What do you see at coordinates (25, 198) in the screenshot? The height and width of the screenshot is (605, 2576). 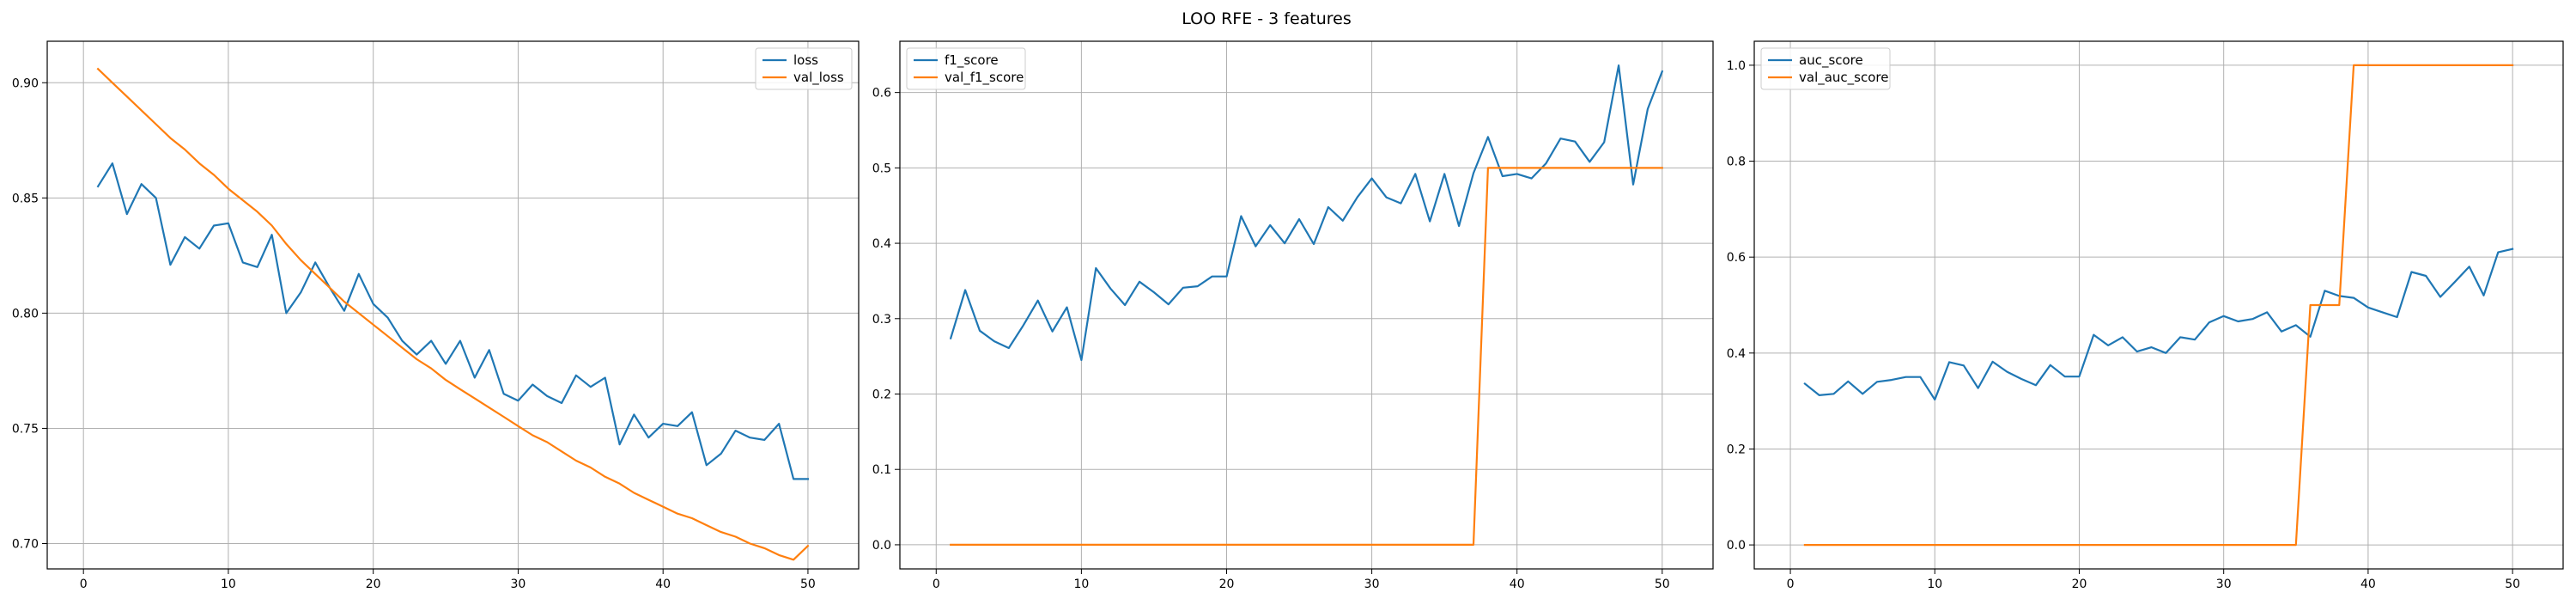 I see `y-tick-label: 0.85` at bounding box center [25, 198].